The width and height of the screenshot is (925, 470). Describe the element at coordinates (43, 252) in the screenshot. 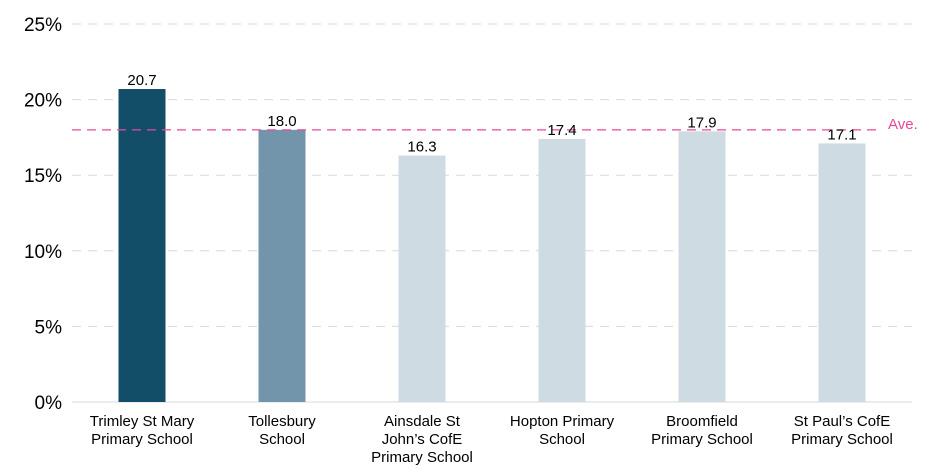

I see `y-tick-label: 10%` at that location.